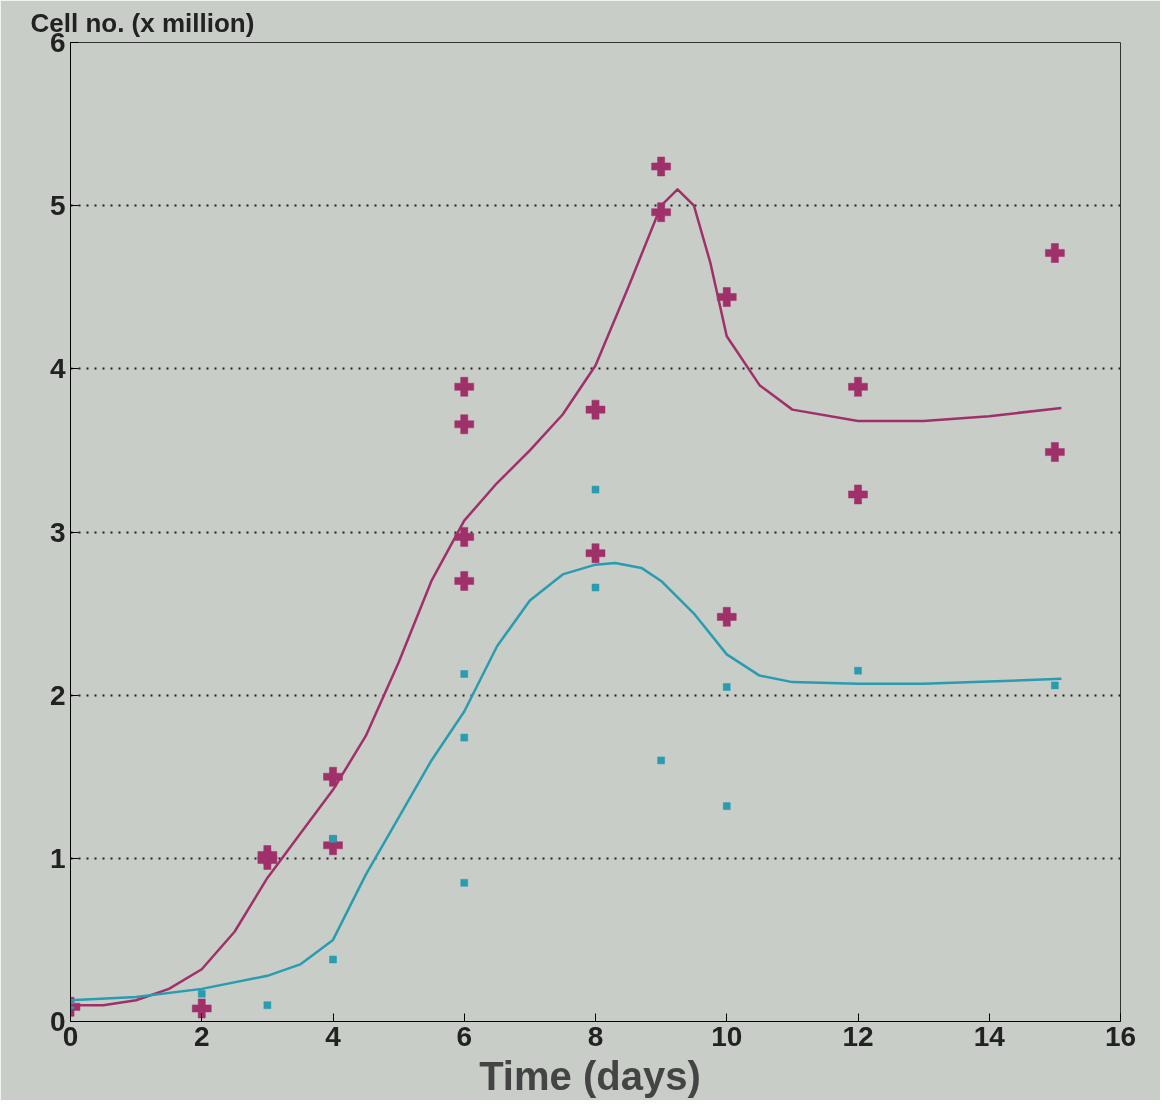 Image resolution: width=1174 pixels, height=1114 pixels. Describe the element at coordinates (57, 369) in the screenshot. I see `y-tick-label: 4` at that location.